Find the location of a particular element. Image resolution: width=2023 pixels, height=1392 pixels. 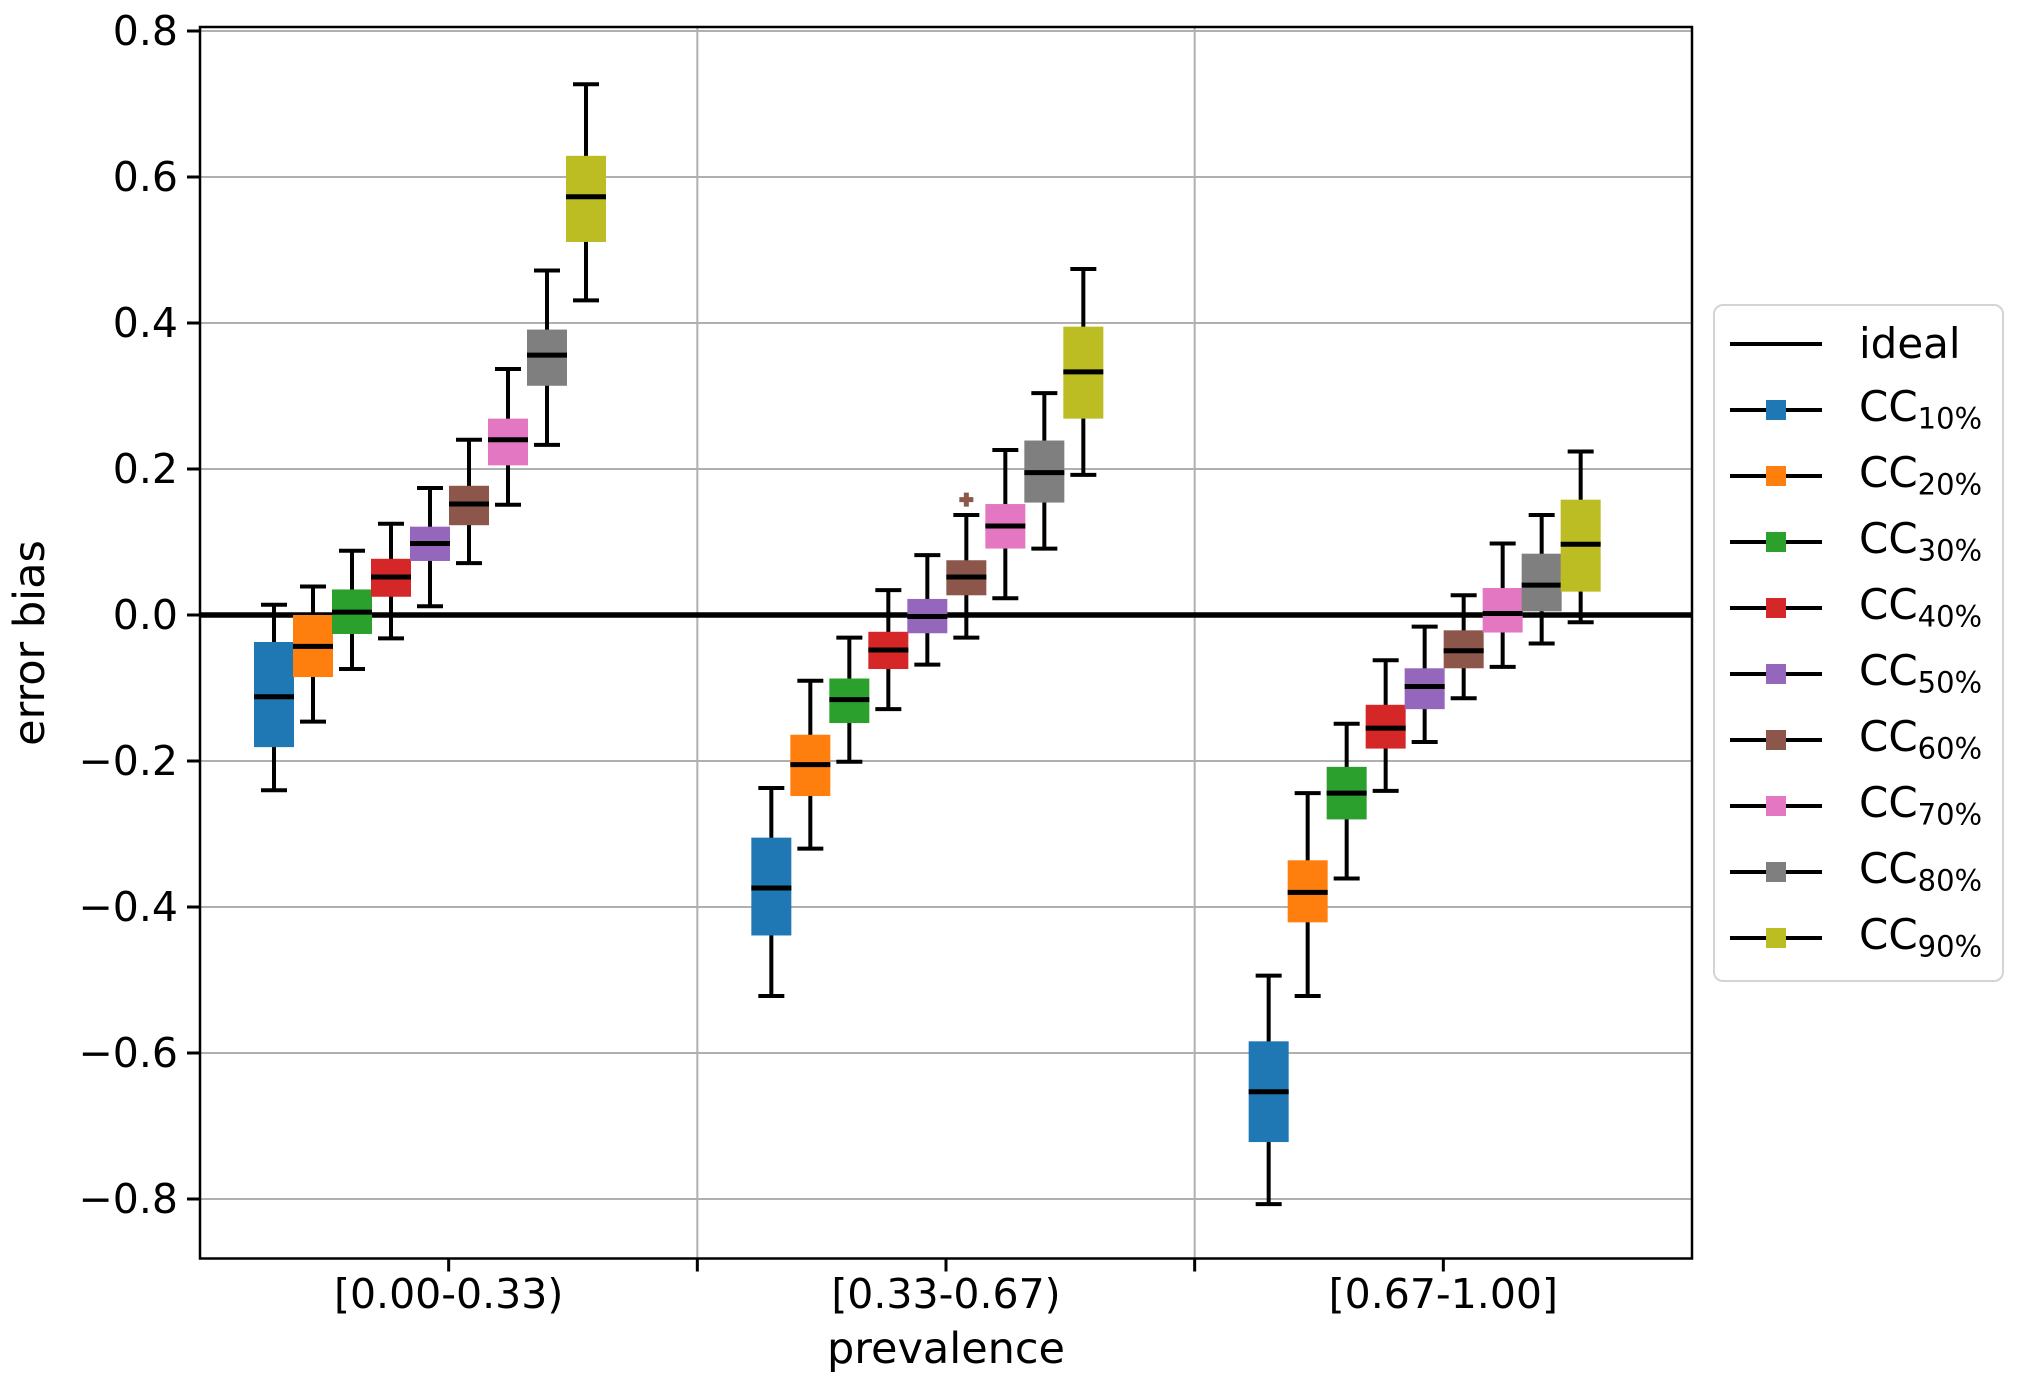

legend-item-label: CC10% is located at coordinates (1921, 409).